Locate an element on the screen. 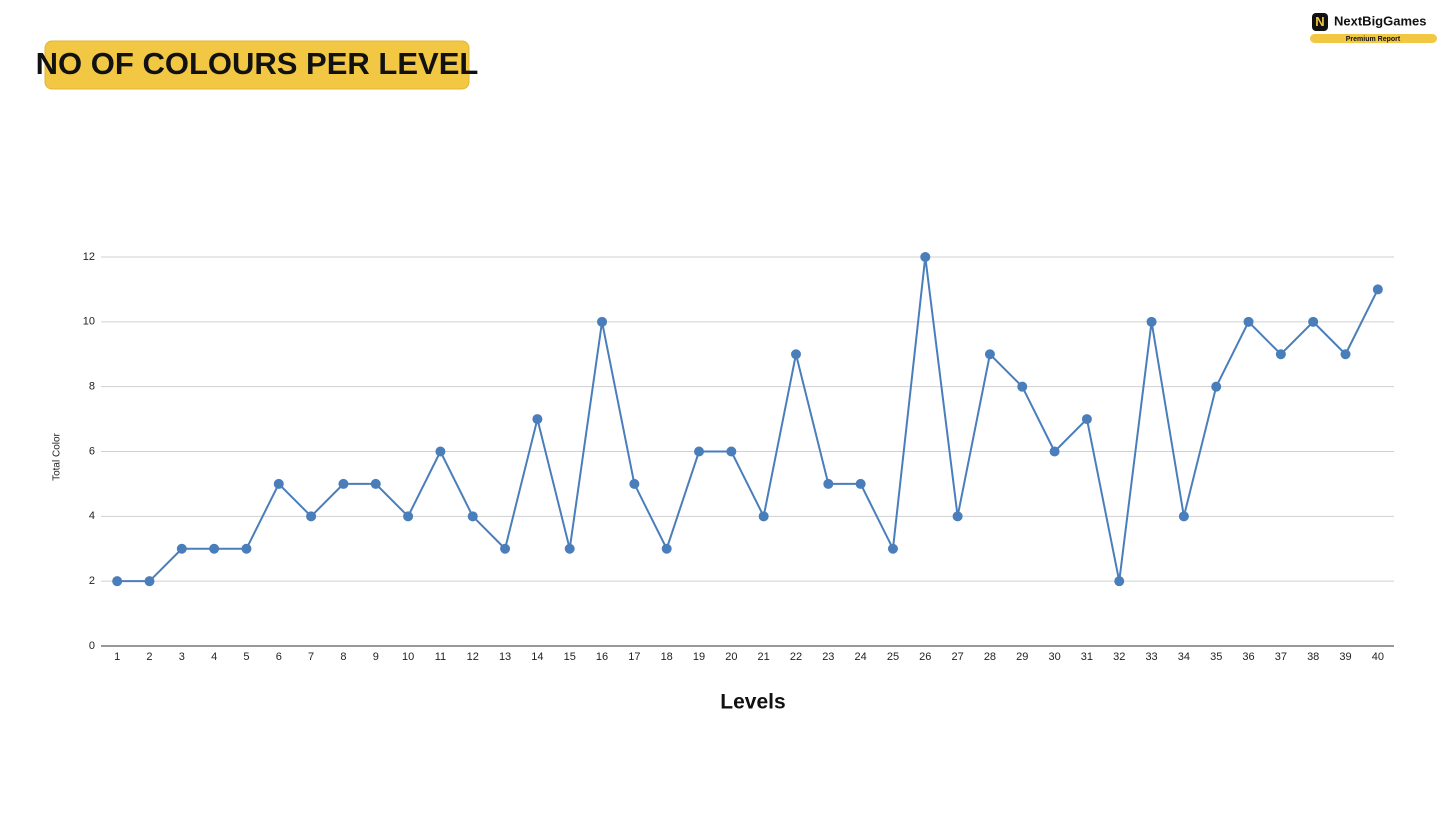 The image size is (1456, 824). x-tick-label: 19 is located at coordinates (699, 657).